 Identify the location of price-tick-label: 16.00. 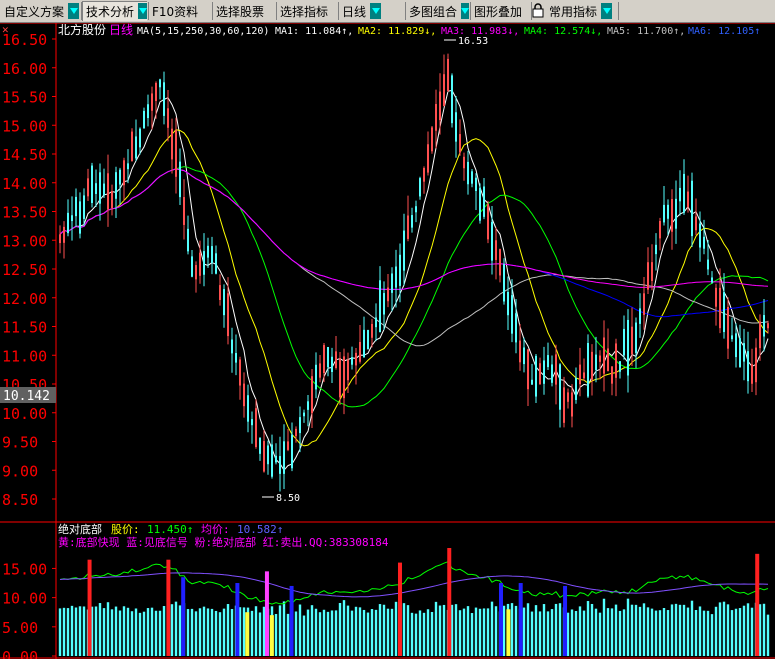
(24, 69).